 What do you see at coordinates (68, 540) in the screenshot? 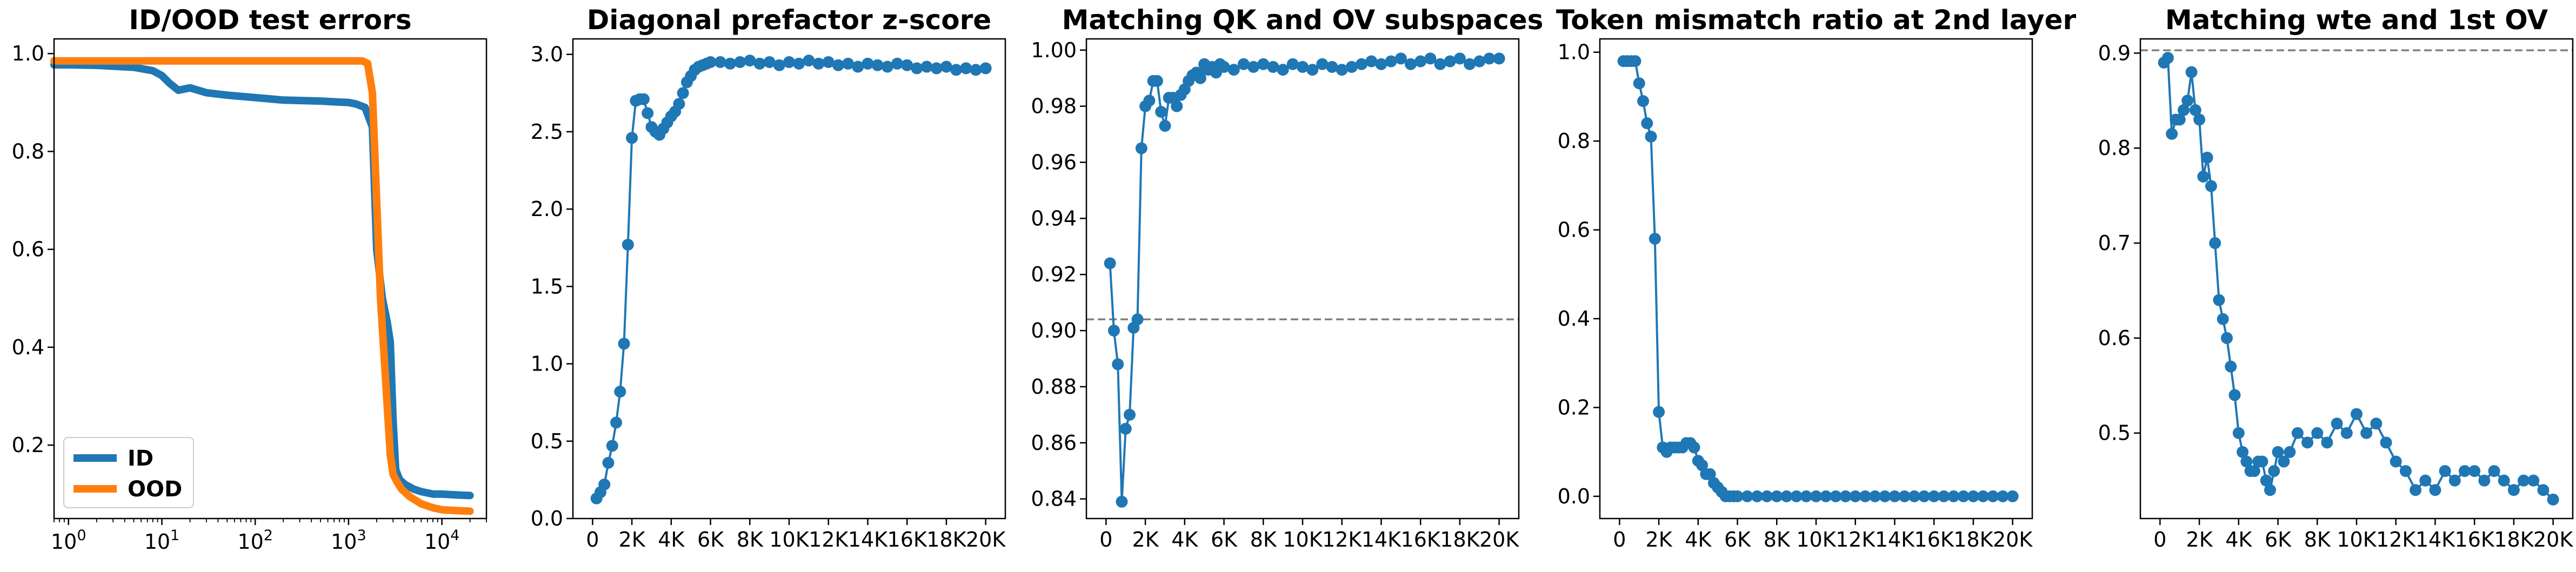
I see `x-tick-label: 10⁰` at bounding box center [68, 540].